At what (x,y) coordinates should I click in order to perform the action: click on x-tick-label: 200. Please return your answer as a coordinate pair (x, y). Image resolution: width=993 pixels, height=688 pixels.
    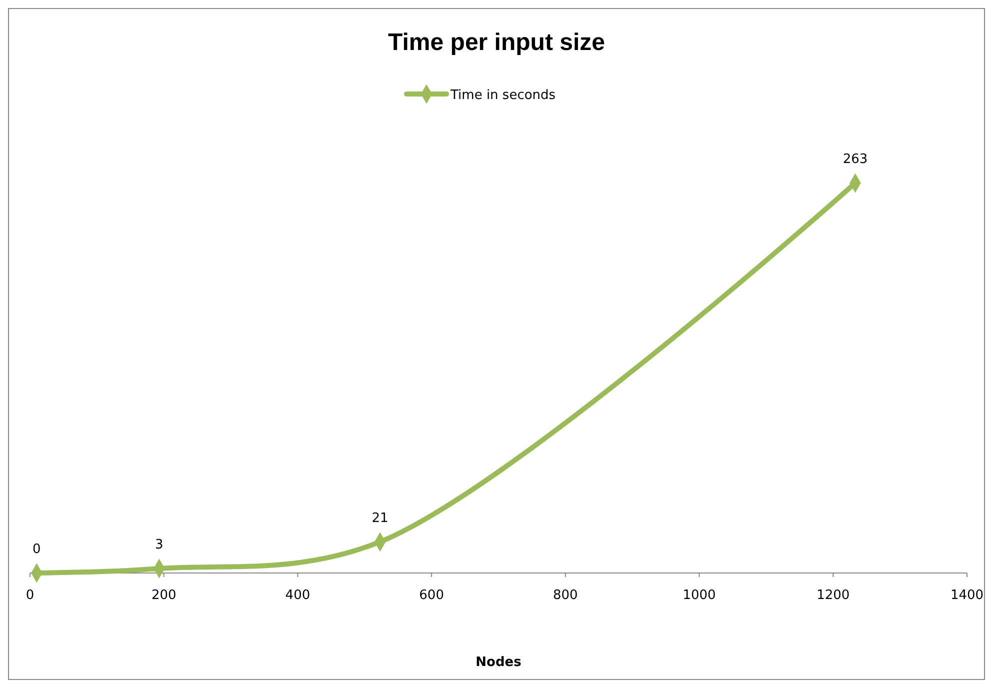
    Looking at the image, I should click on (163, 595).